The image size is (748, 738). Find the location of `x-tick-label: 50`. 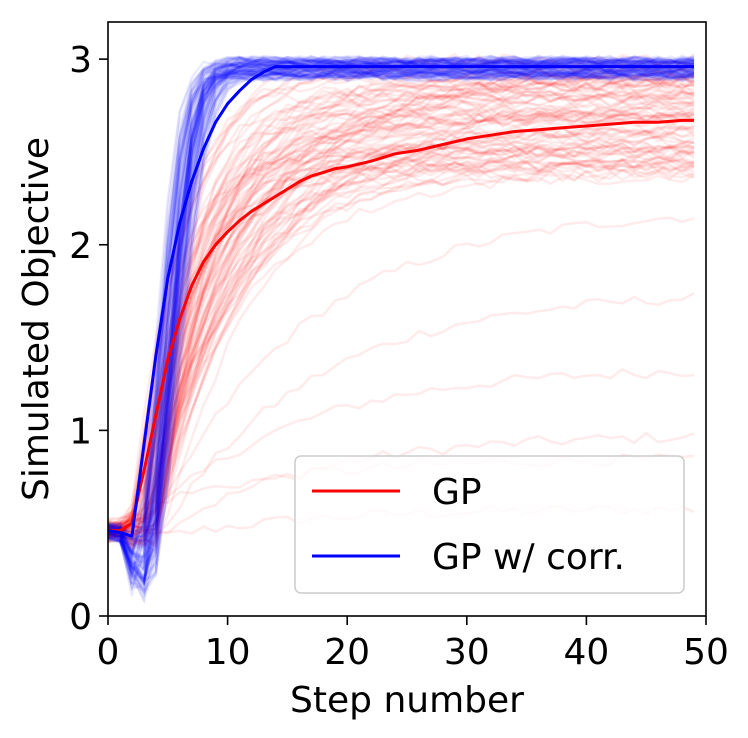

x-tick-label: 50 is located at coordinates (706, 652).